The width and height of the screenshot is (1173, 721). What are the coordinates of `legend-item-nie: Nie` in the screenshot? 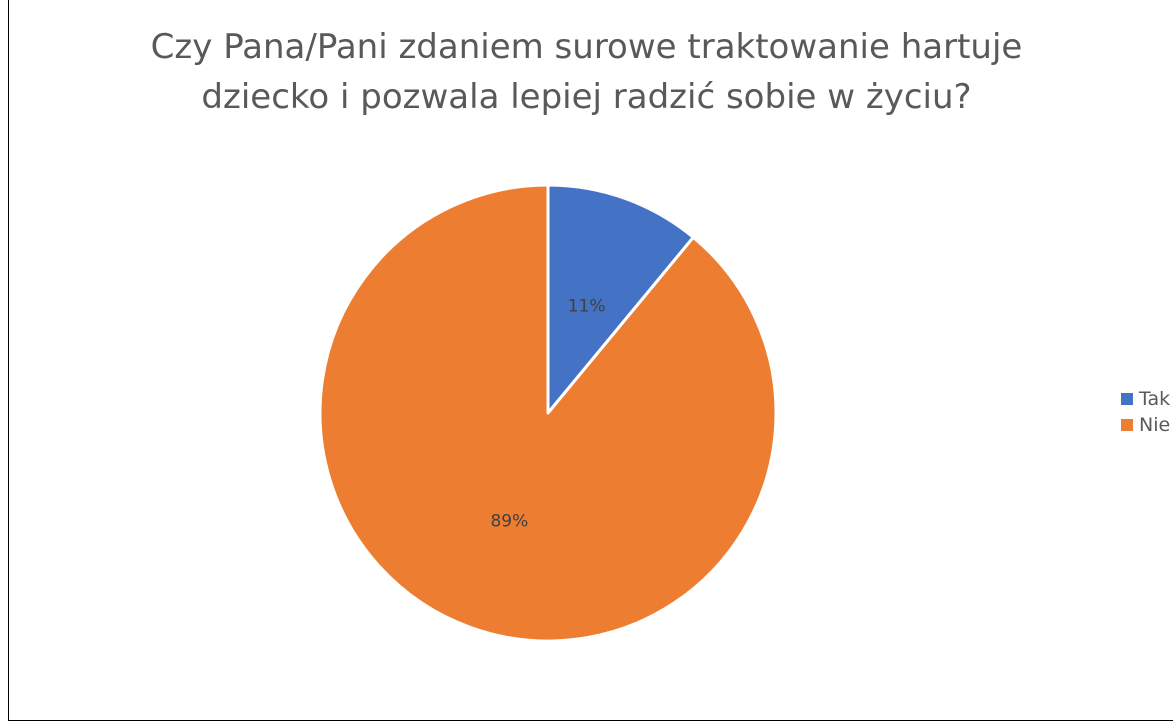 It's located at (1145, 425).